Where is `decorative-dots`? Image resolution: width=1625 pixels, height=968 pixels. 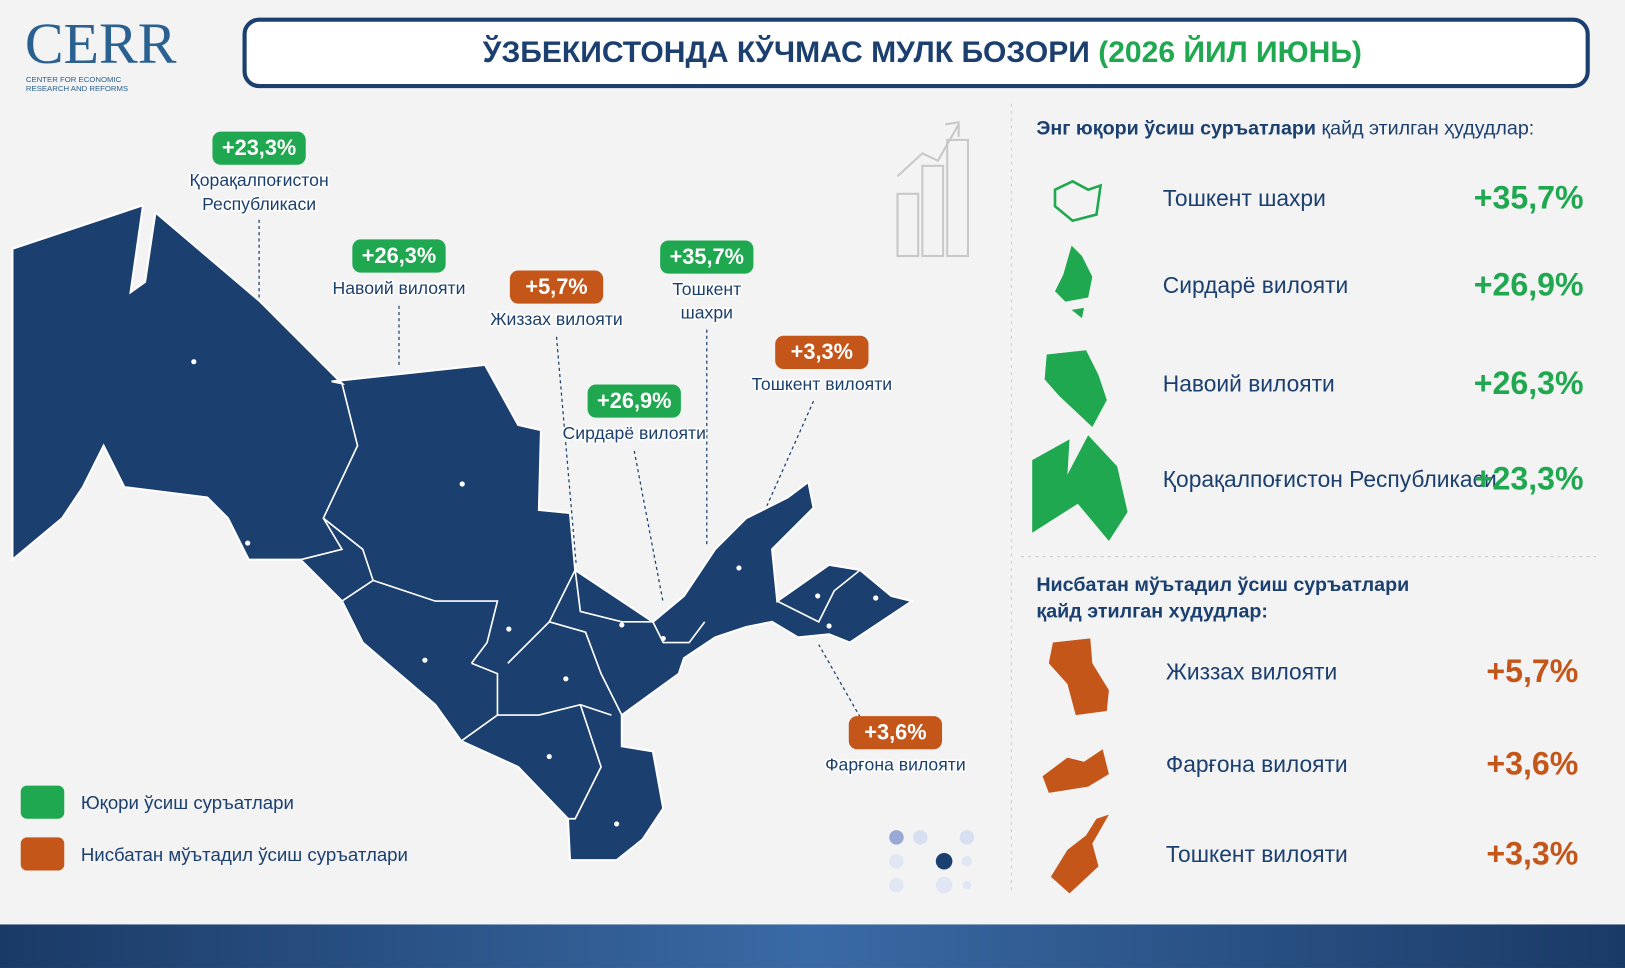 decorative-dots is located at coordinates (932, 862).